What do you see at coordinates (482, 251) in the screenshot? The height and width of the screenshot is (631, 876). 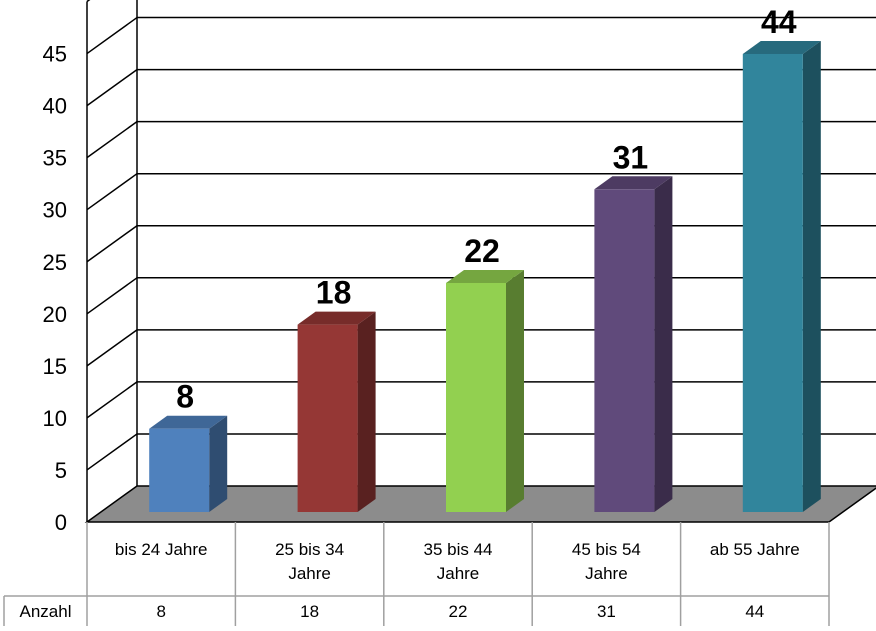 I see `data-label: 22` at bounding box center [482, 251].